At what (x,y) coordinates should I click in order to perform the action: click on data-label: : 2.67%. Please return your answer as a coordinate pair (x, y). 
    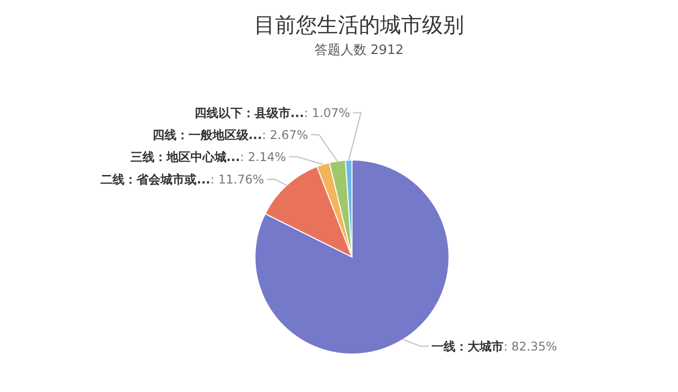
    Looking at the image, I should click on (285, 135).